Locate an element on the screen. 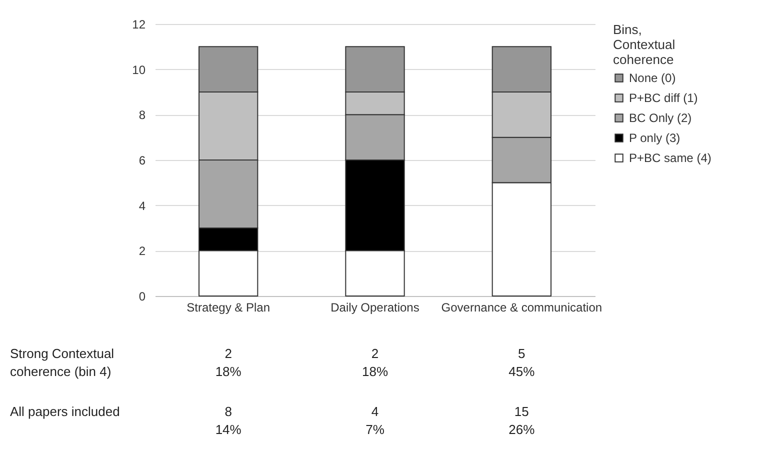 This screenshot has height=468, width=760. legend-label: P only (3) is located at coordinates (654, 138).